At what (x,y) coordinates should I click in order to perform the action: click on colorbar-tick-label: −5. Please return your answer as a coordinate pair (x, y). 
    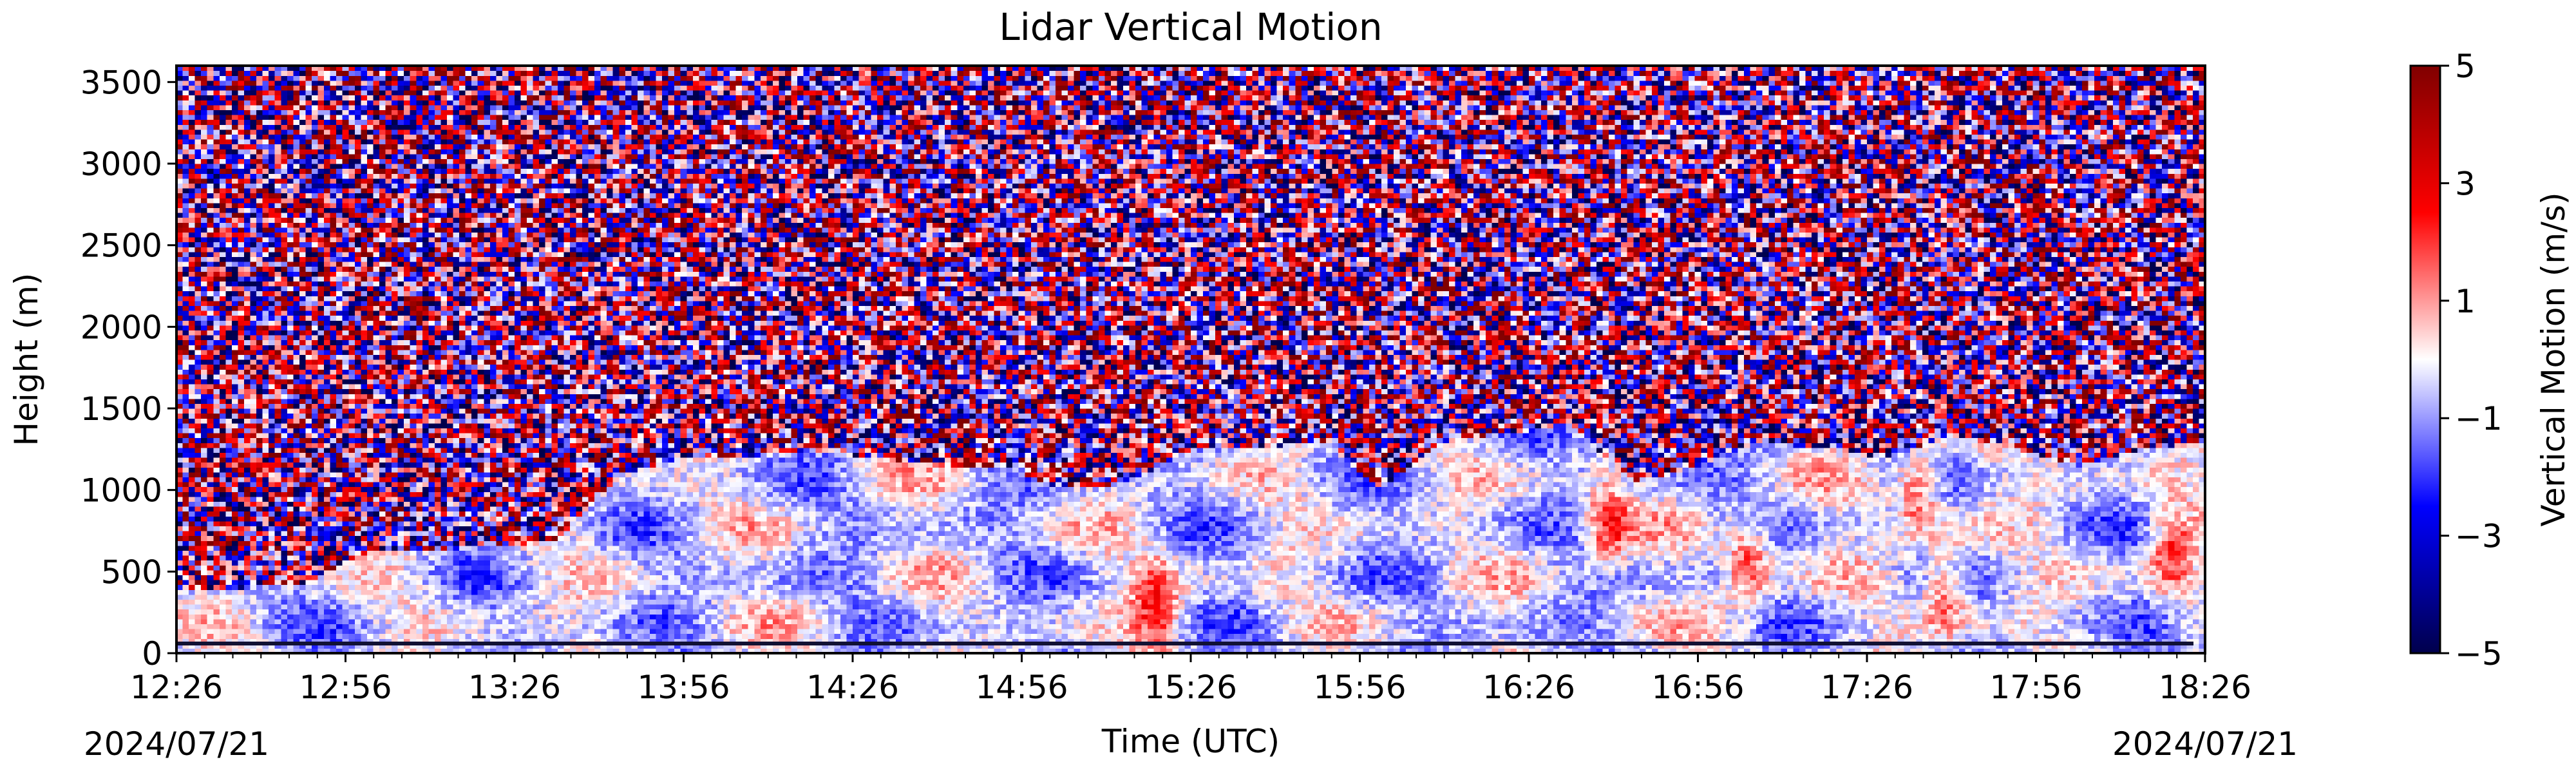
    Looking at the image, I should click on (2479, 654).